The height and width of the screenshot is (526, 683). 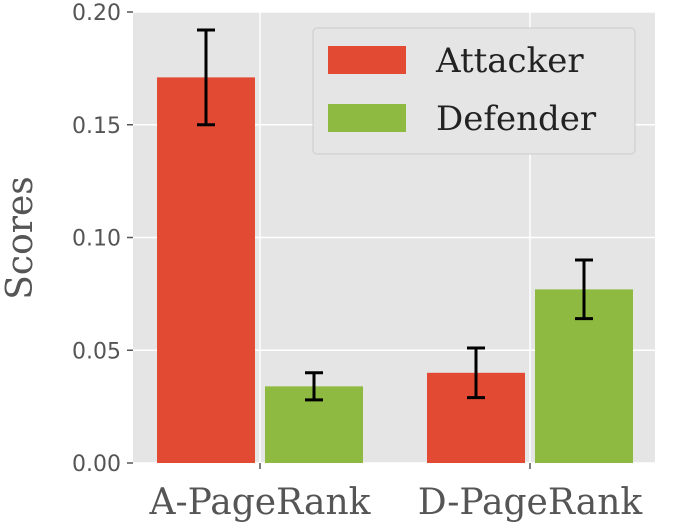 I want to click on x-axis-ticks: A-PageRank D-PageRank, so click(x=396, y=493).